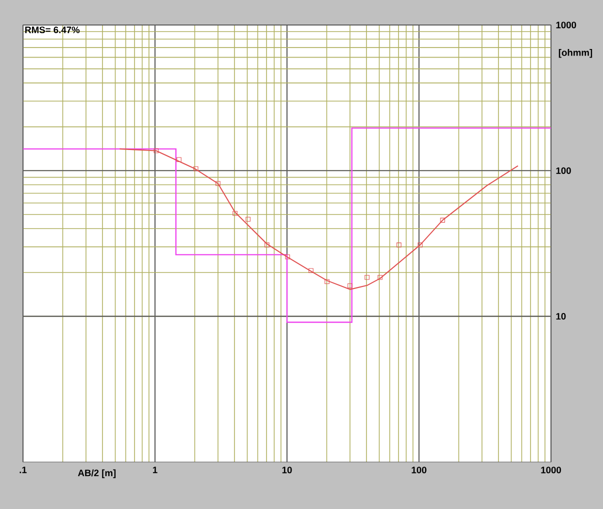 This screenshot has height=509, width=603. I want to click on y-axis-title: [ohmm], so click(575, 53).